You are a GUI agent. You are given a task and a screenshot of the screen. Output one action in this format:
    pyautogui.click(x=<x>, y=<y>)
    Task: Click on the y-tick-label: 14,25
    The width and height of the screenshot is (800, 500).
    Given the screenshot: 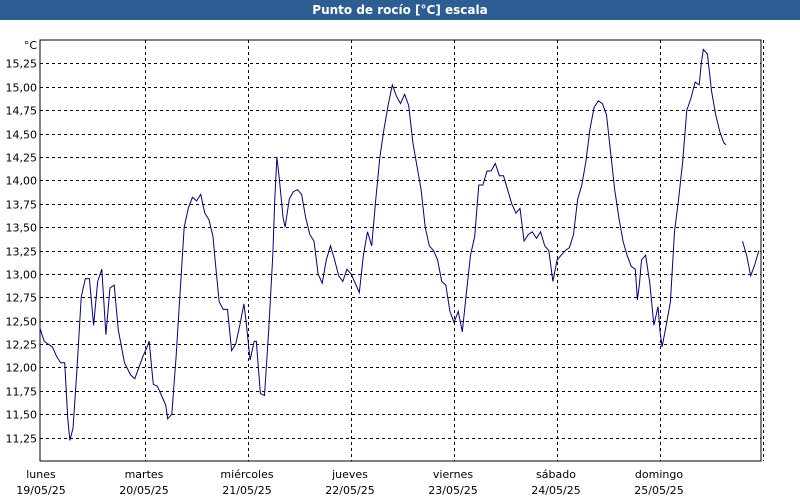 What is the action you would take?
    pyautogui.click(x=22, y=158)
    